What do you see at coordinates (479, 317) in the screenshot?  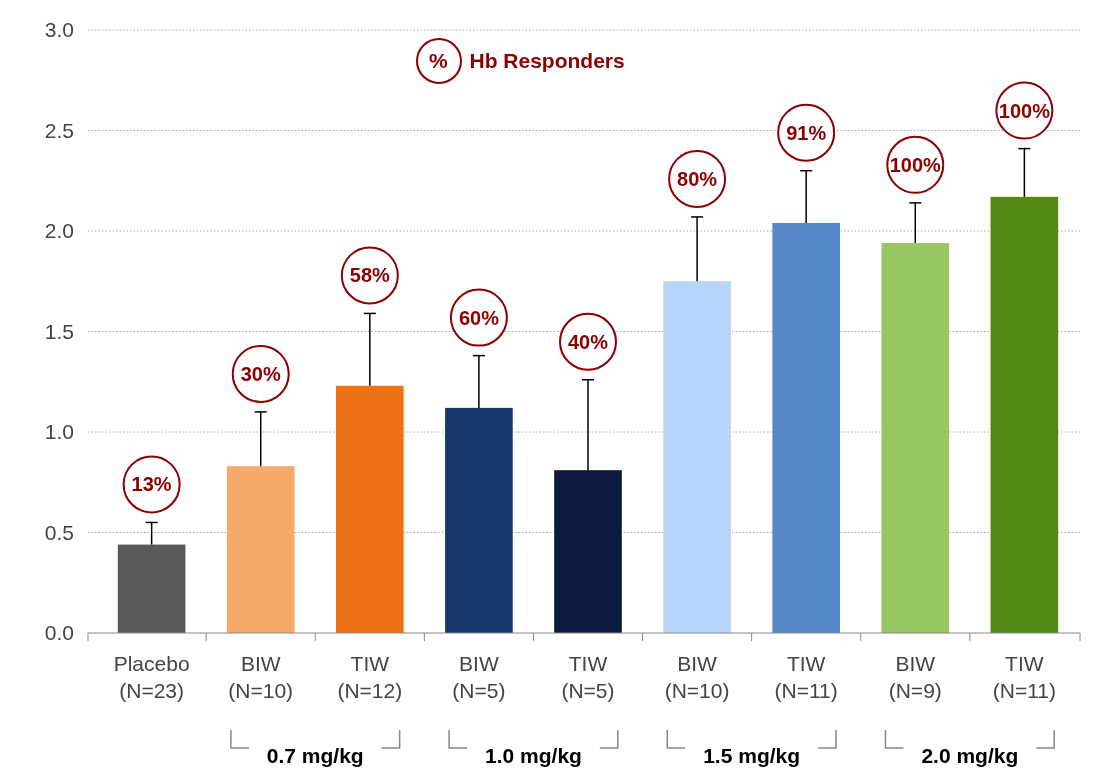 I see `annotation: 60%` at bounding box center [479, 317].